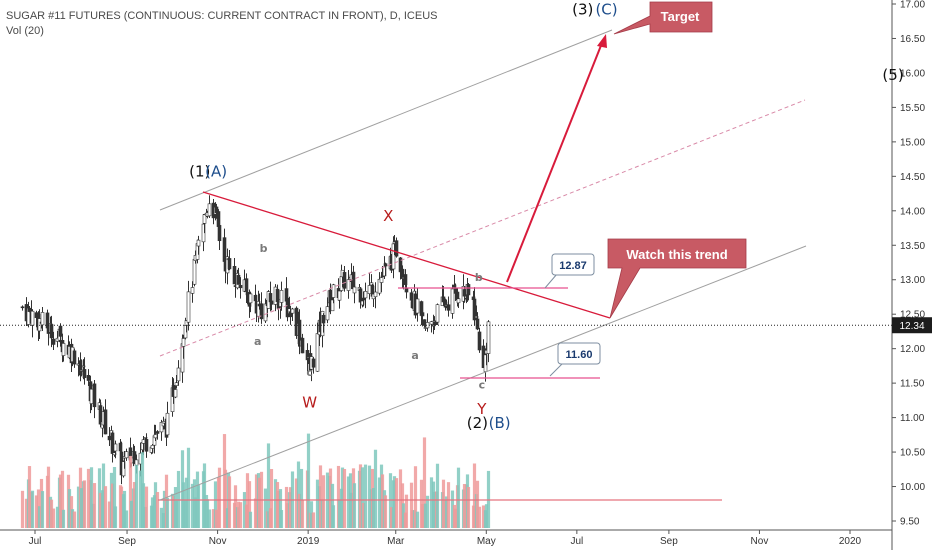 The height and width of the screenshot is (550, 932). Describe the element at coordinates (500, 423) in the screenshot. I see `wave-label: (B)` at that location.